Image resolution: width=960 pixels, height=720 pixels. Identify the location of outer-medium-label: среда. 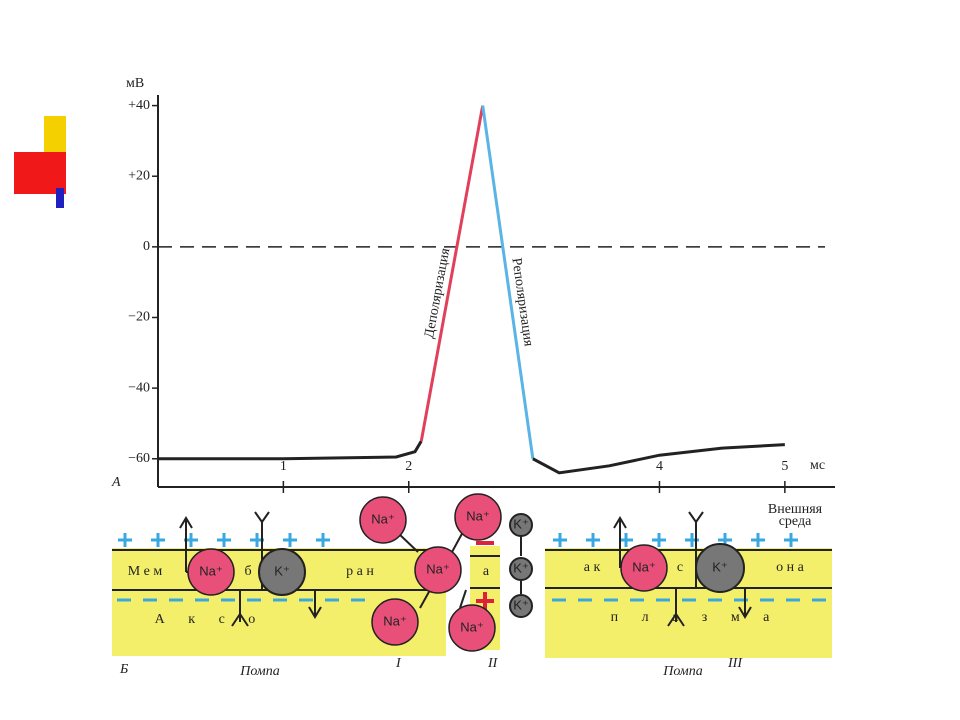
(795, 521).